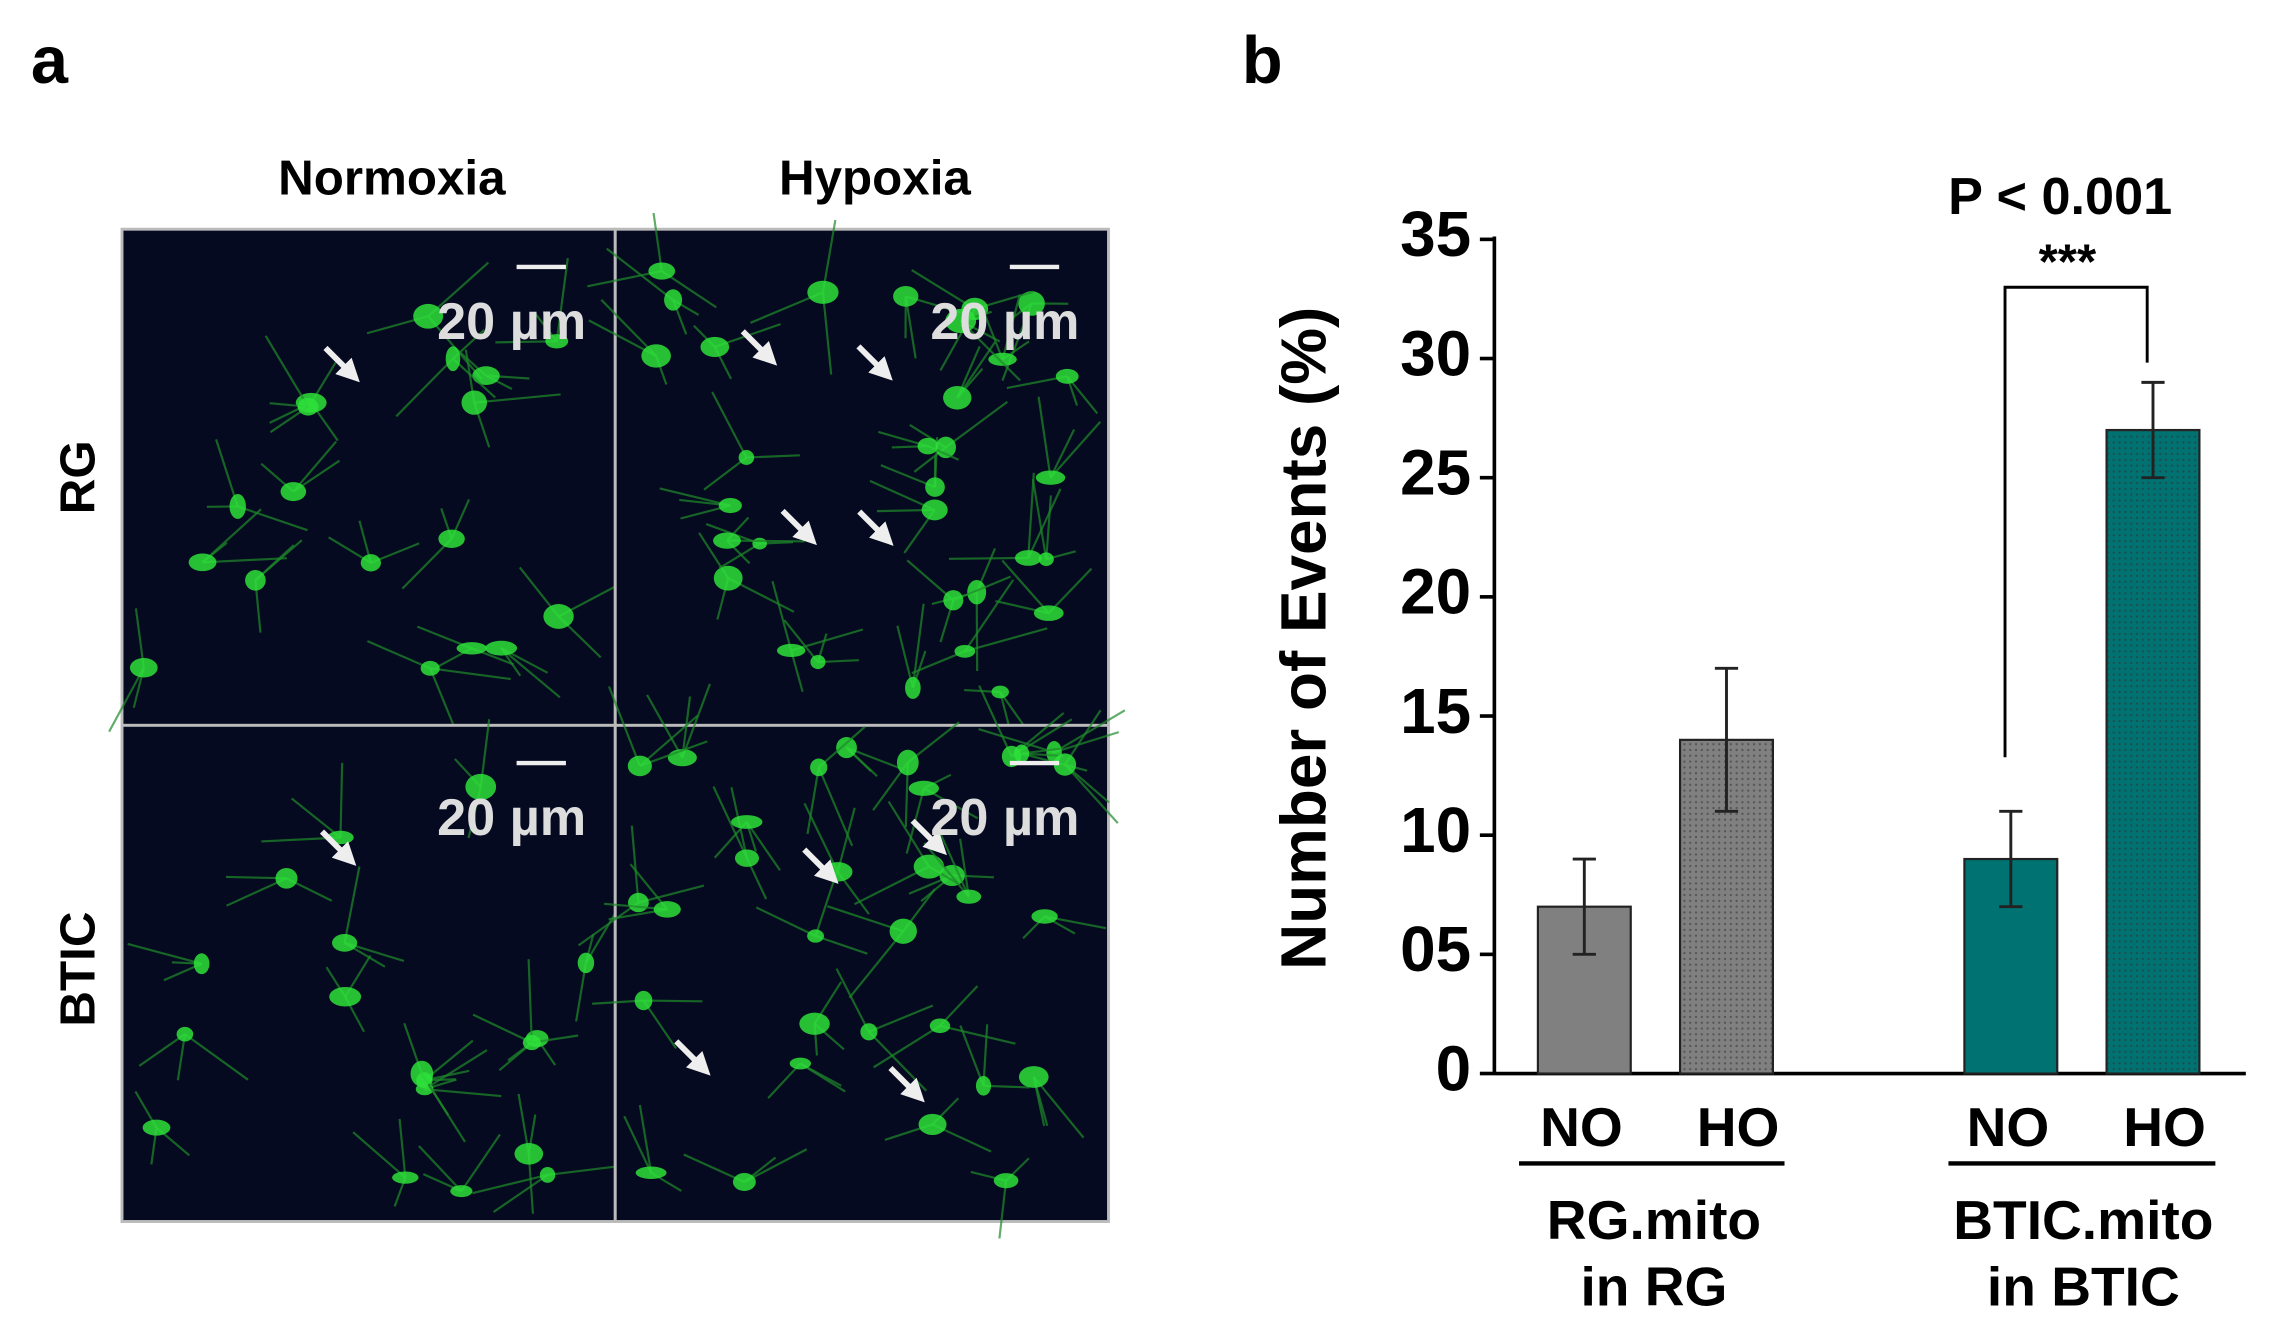 The width and height of the screenshot is (2275, 1339). What do you see at coordinates (1435, 234) in the screenshot?
I see `y-tick-label: 35` at bounding box center [1435, 234].